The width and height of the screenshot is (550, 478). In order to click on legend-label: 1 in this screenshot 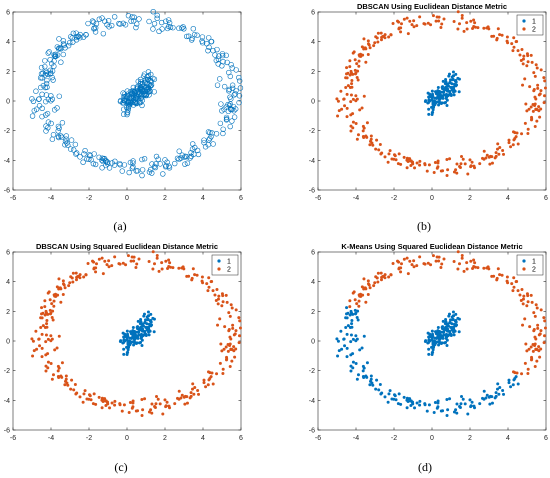, I will do `click(534, 22)`.